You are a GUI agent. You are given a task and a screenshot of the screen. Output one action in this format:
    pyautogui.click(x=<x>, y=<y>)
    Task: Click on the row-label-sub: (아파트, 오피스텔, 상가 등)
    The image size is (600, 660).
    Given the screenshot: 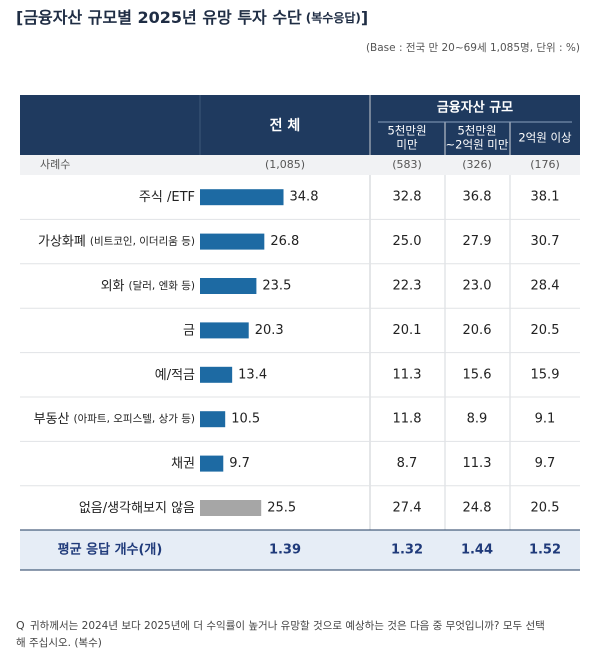 What is the action you would take?
    pyautogui.click(x=134, y=419)
    